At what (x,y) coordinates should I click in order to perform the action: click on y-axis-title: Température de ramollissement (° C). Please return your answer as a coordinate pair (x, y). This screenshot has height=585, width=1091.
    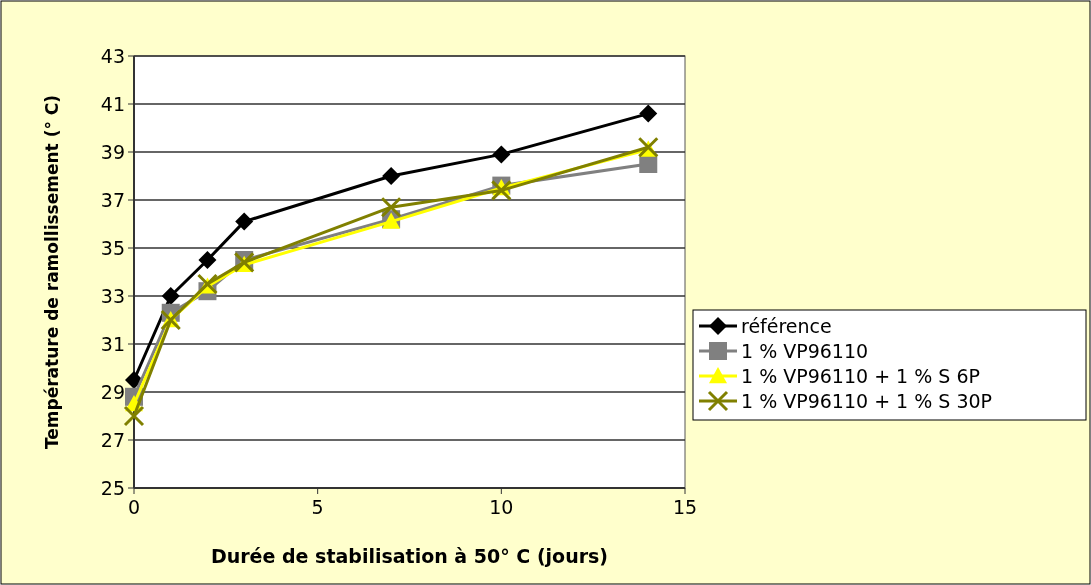
    Looking at the image, I should click on (52, 272).